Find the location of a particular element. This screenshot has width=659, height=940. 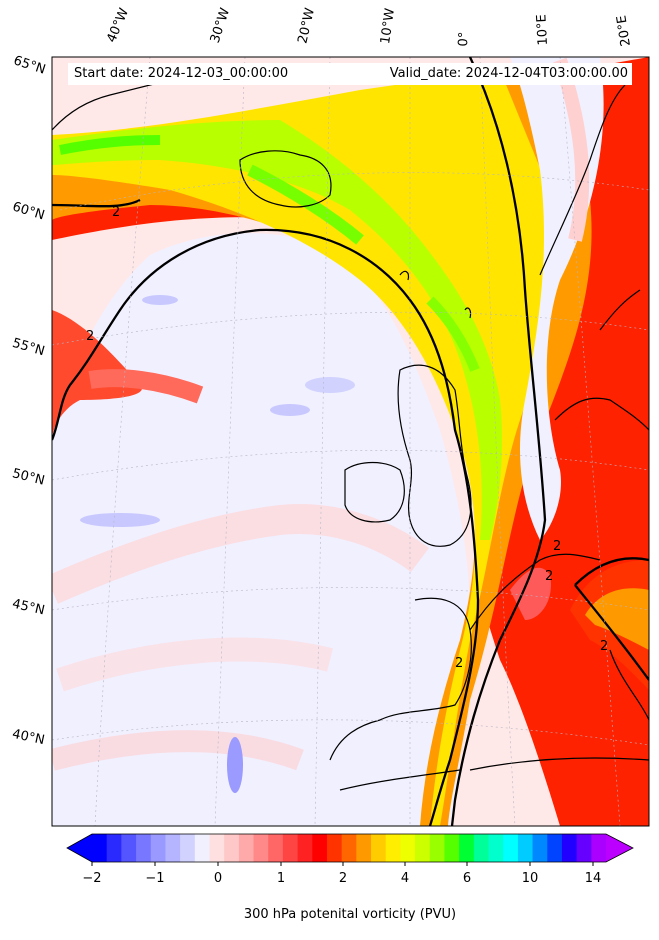

colorbar-extend-high is located at coordinates (619, 848).